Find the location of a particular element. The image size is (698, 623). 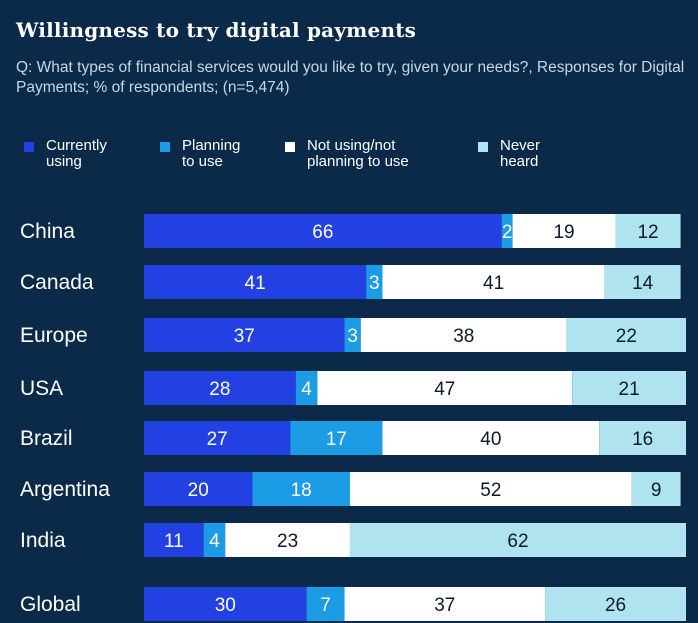

data-label-usa-never-heard: 21 is located at coordinates (629, 389).